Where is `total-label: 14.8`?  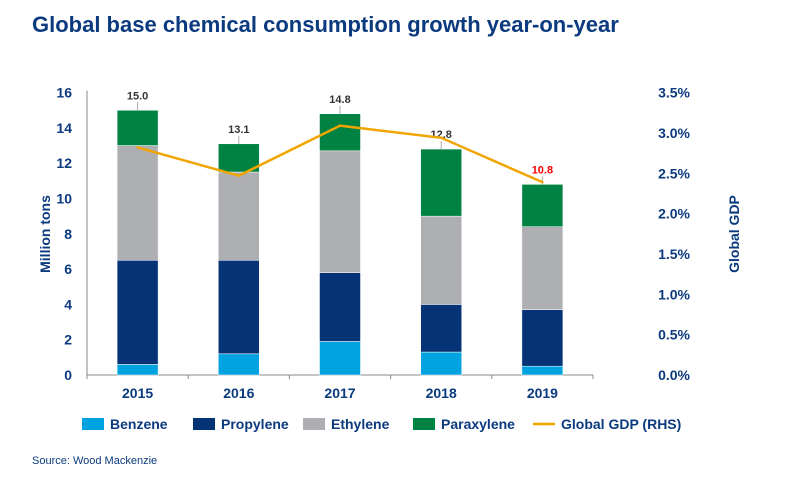
total-label: 14.8 is located at coordinates (339, 100).